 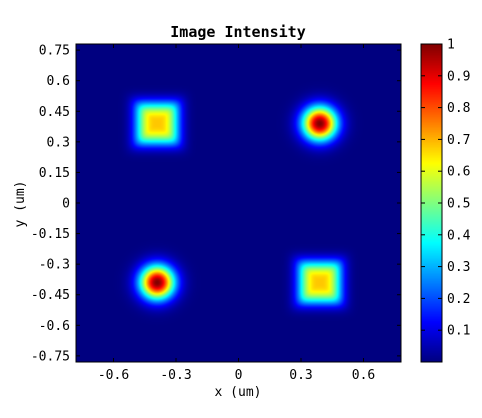 What do you see at coordinates (50, 295) in the screenshot?
I see `y-tick-label: -0.45` at bounding box center [50, 295].